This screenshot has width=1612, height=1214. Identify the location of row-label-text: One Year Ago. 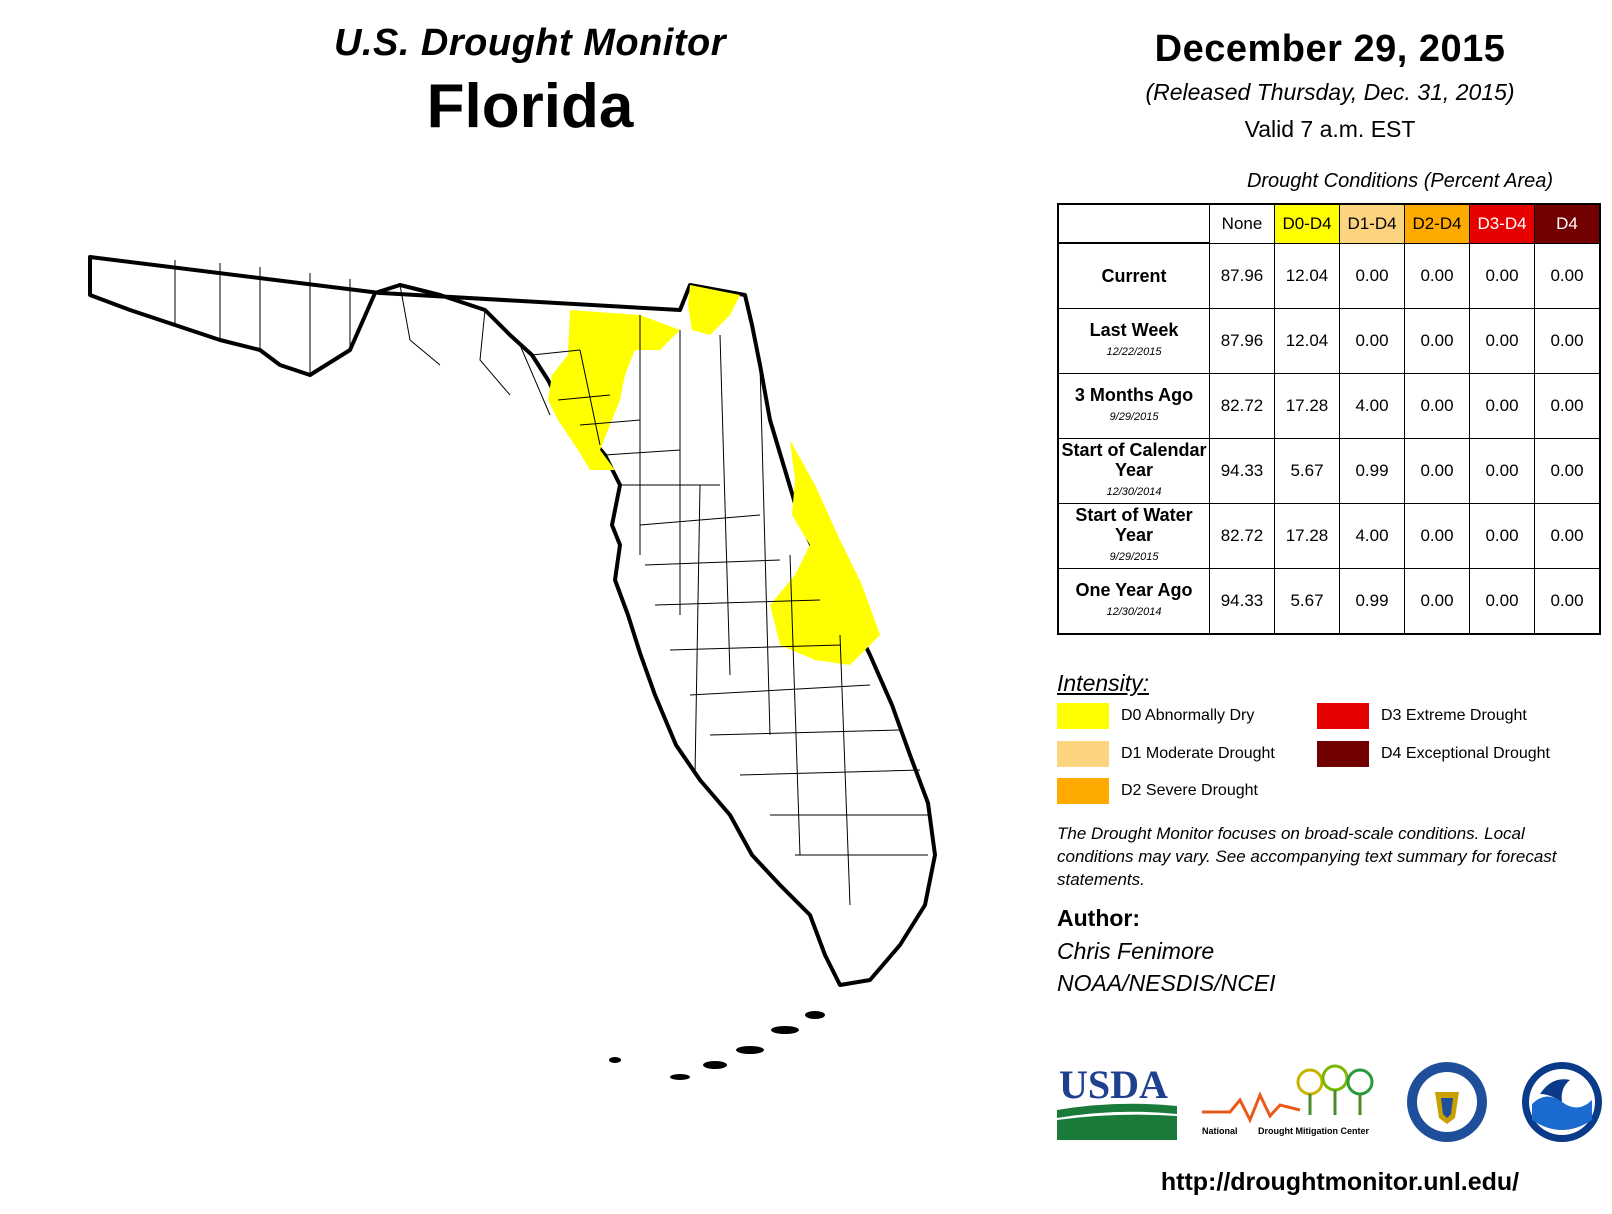
(1134, 590).